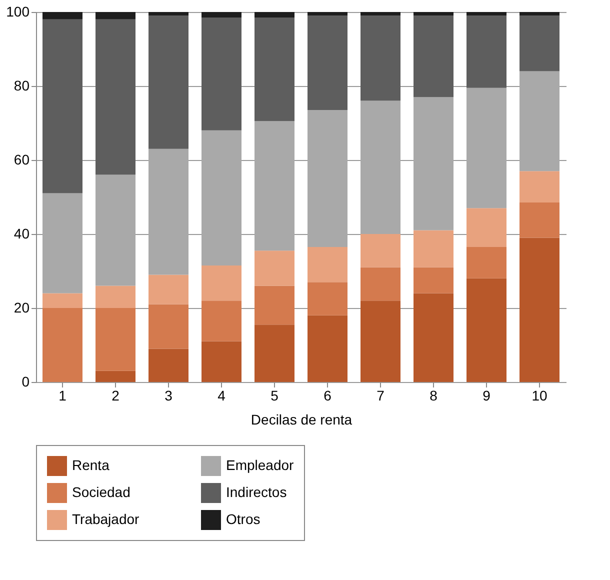 The height and width of the screenshot is (580, 610). I want to click on x-tick-label: 3, so click(168, 396).